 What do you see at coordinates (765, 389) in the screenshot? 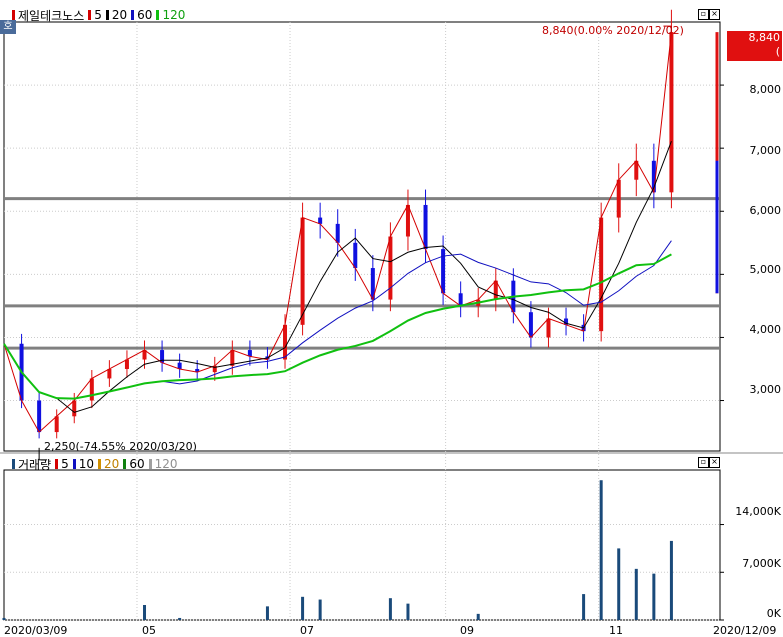
I see `y-tick-label: 3,000` at bounding box center [765, 389].